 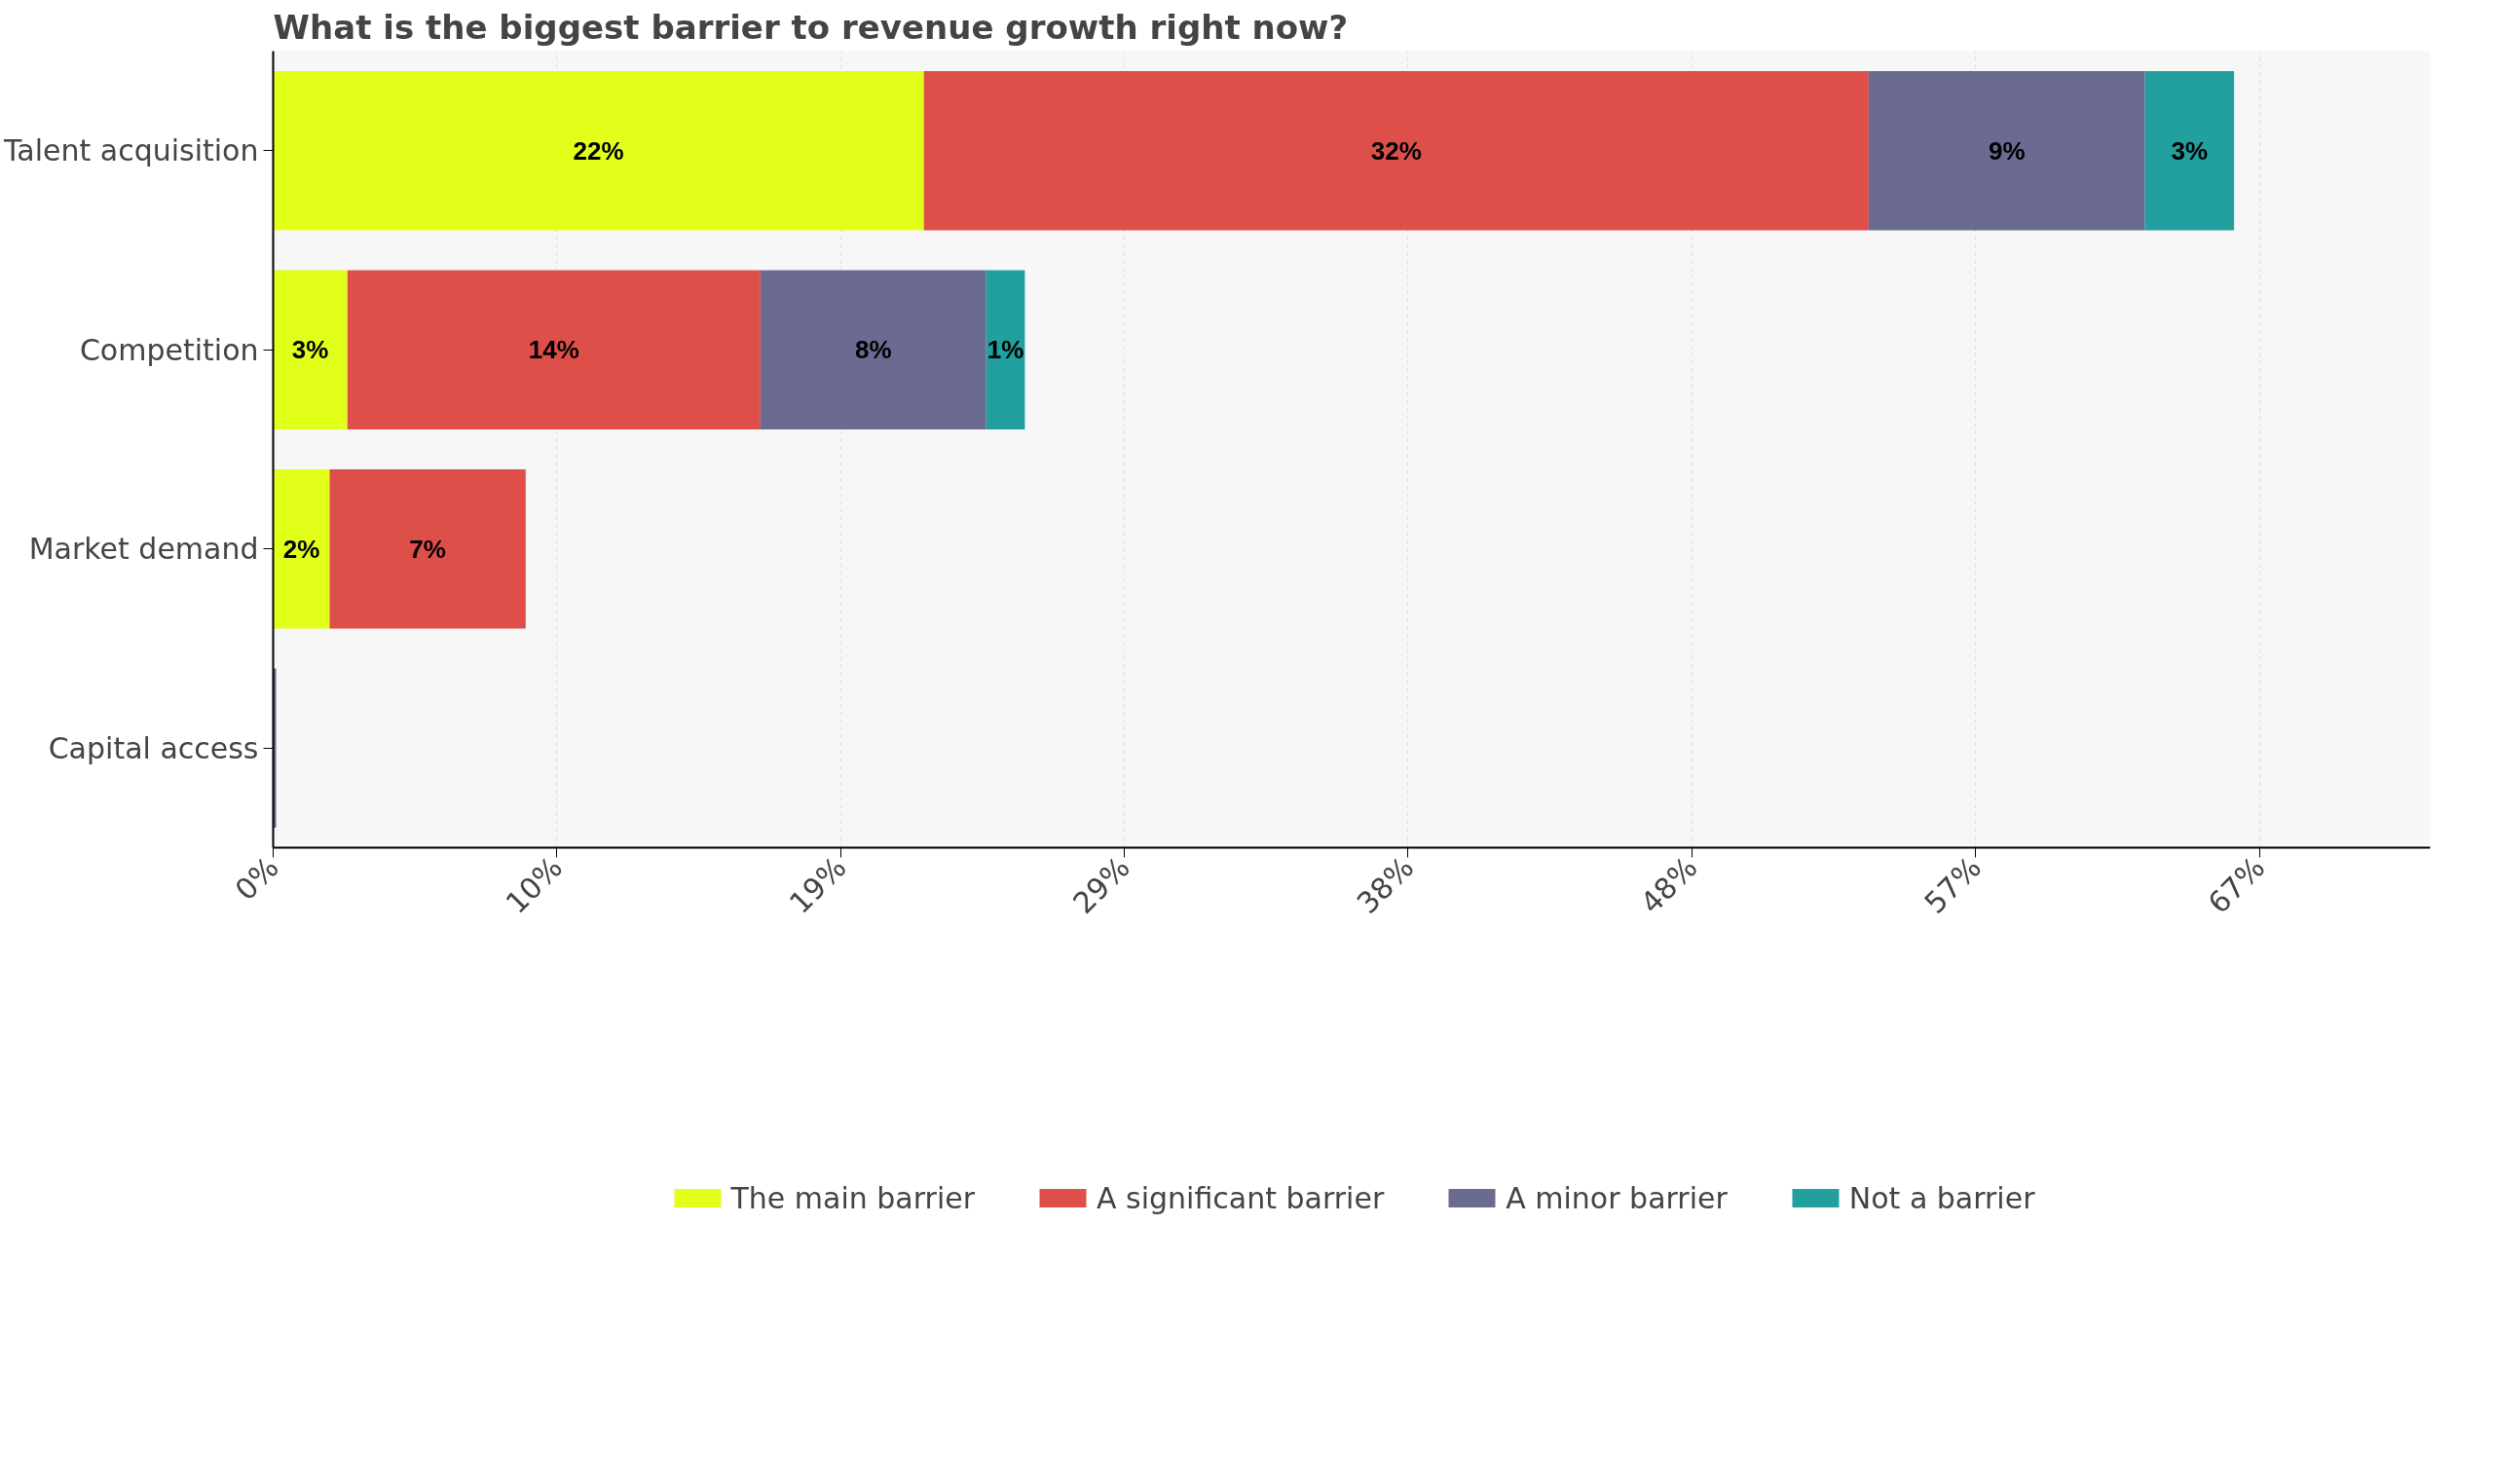 I want to click on data-label: 7%, so click(x=428, y=549).